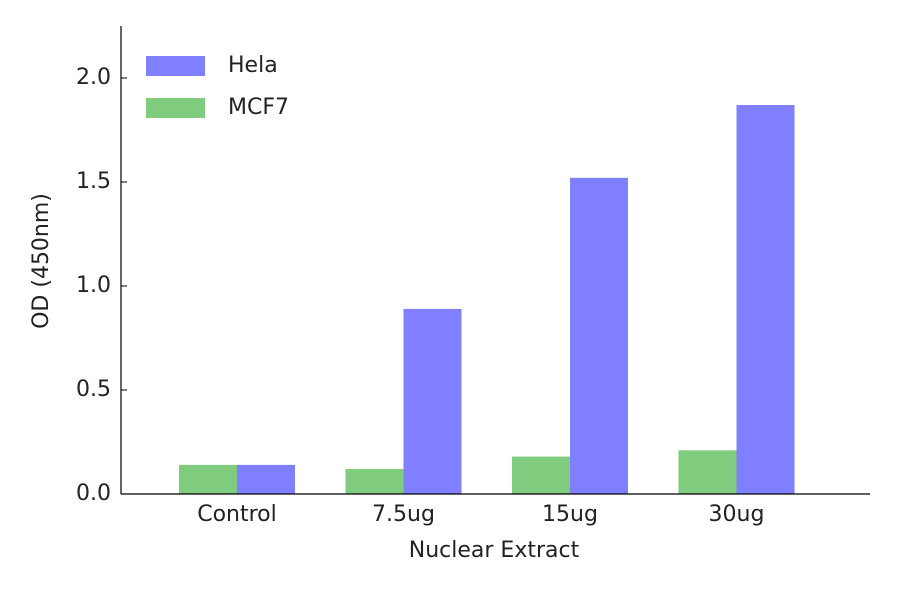 The image size is (900, 594). I want to click on x-tick-label: 30ug, so click(737, 514).